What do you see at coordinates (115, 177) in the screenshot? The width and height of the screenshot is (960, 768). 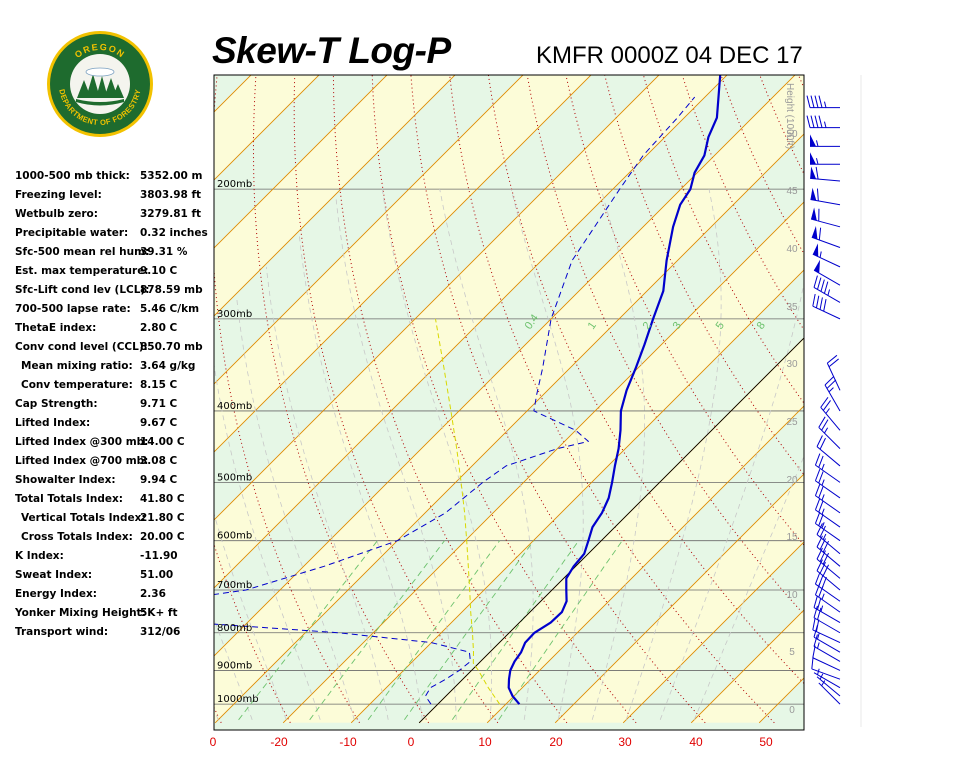 I see `stat-row: 1000-500 mb thick: 5352.00 m` at bounding box center [115, 177].